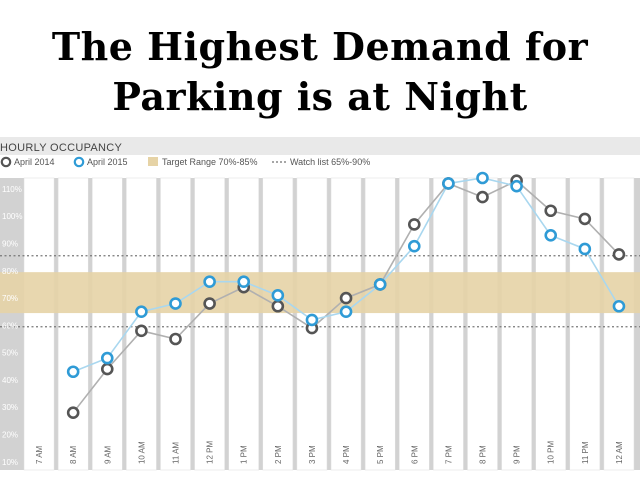 Image resolution: width=640 pixels, height=484 pixels. What do you see at coordinates (278, 454) in the screenshot?
I see `x-tick-label: 2 PM` at bounding box center [278, 454].